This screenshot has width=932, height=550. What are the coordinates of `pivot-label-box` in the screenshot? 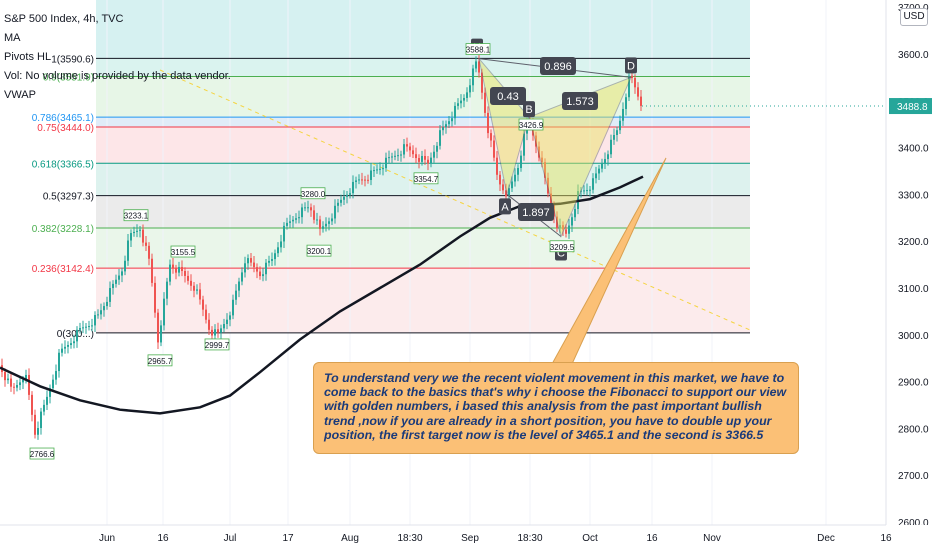 It's located at (183, 251).